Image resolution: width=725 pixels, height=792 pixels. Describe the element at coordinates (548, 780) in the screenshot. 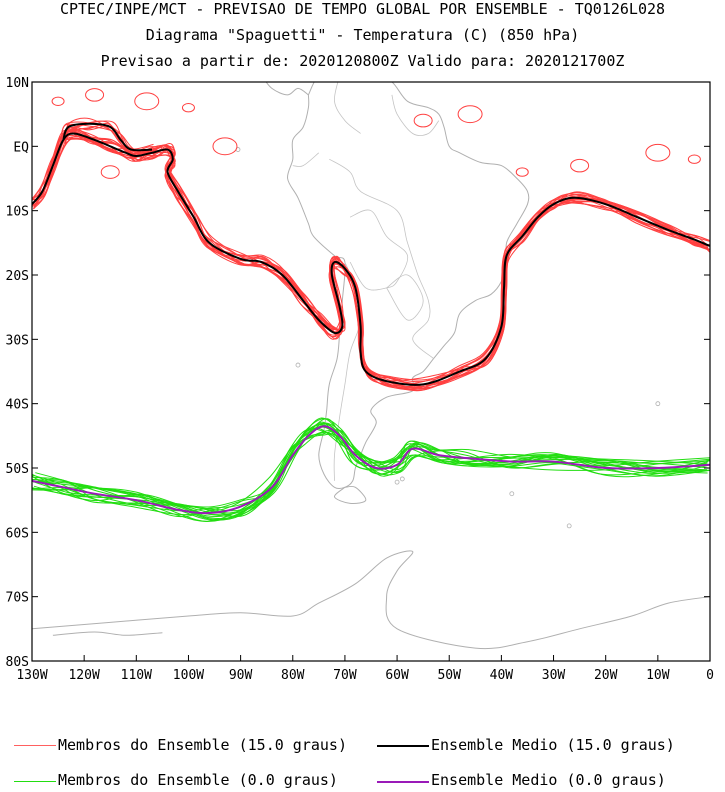

I see `legend-label-mean-0: Ensemble Medio (0.0 graus)` at that location.